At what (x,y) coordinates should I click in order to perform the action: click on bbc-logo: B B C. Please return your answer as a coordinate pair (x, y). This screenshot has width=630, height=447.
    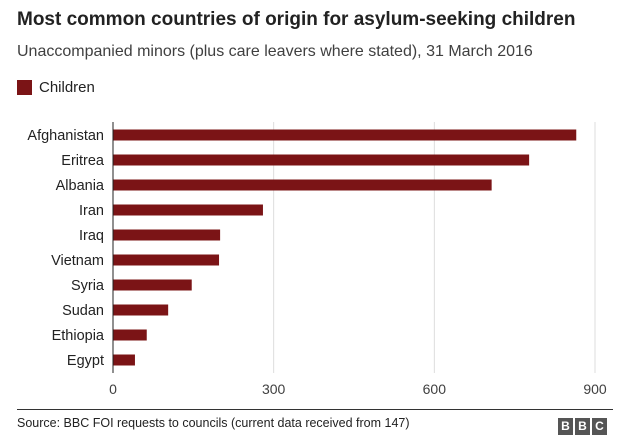
    Looking at the image, I should click on (582, 426).